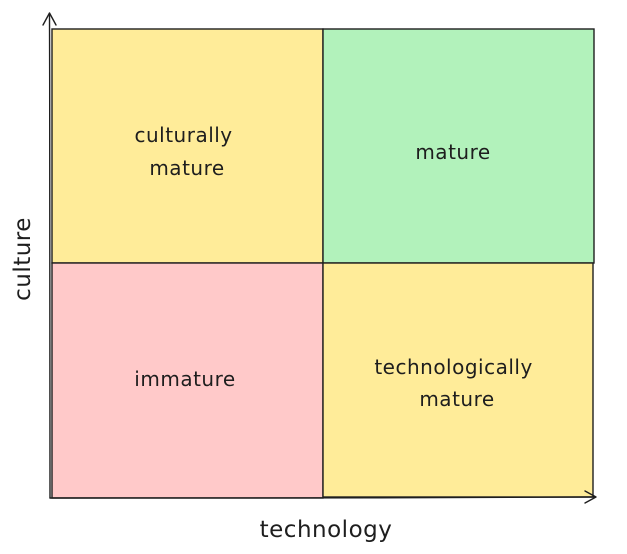 The width and height of the screenshot is (627, 554). I want to click on y-axis-line, so click(49, 256).